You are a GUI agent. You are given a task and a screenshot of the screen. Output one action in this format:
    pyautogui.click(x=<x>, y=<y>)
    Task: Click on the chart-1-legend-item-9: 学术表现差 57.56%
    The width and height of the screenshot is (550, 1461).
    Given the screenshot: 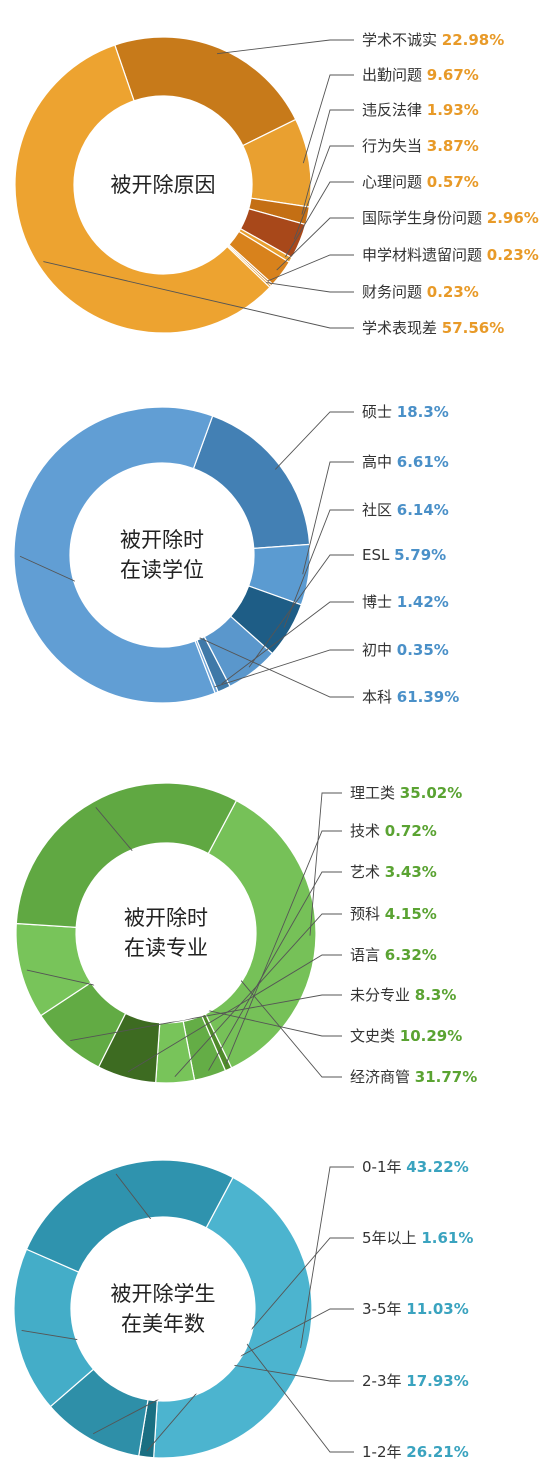 What is the action you would take?
    pyautogui.click(x=433, y=328)
    